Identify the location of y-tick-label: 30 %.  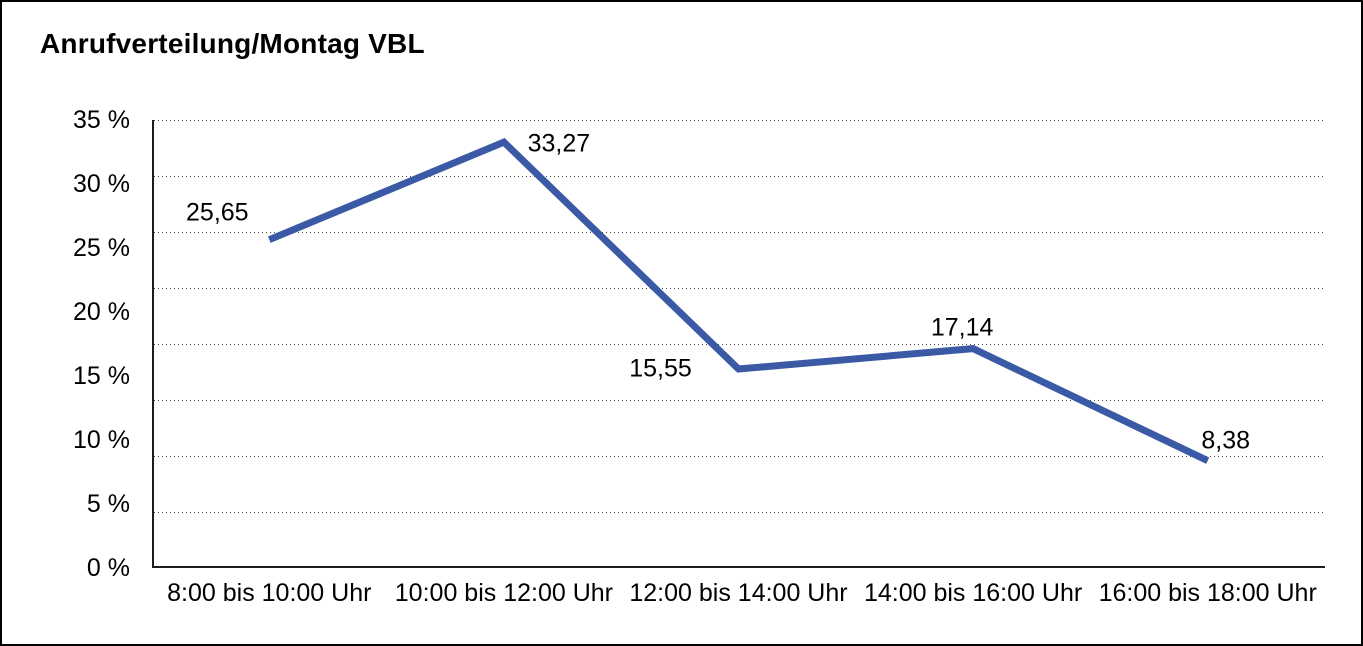
(101, 183).